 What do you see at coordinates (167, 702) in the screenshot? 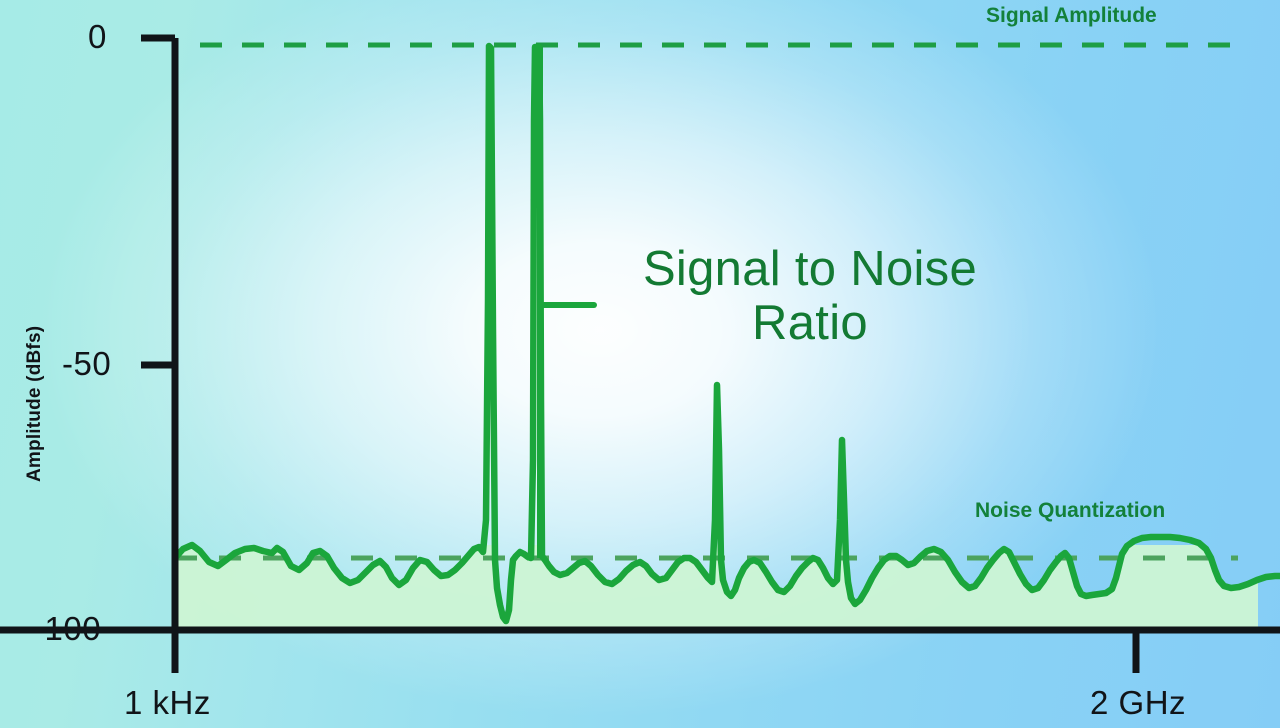
I see `x-tick-label-1khz: 1 kHz` at bounding box center [167, 702].